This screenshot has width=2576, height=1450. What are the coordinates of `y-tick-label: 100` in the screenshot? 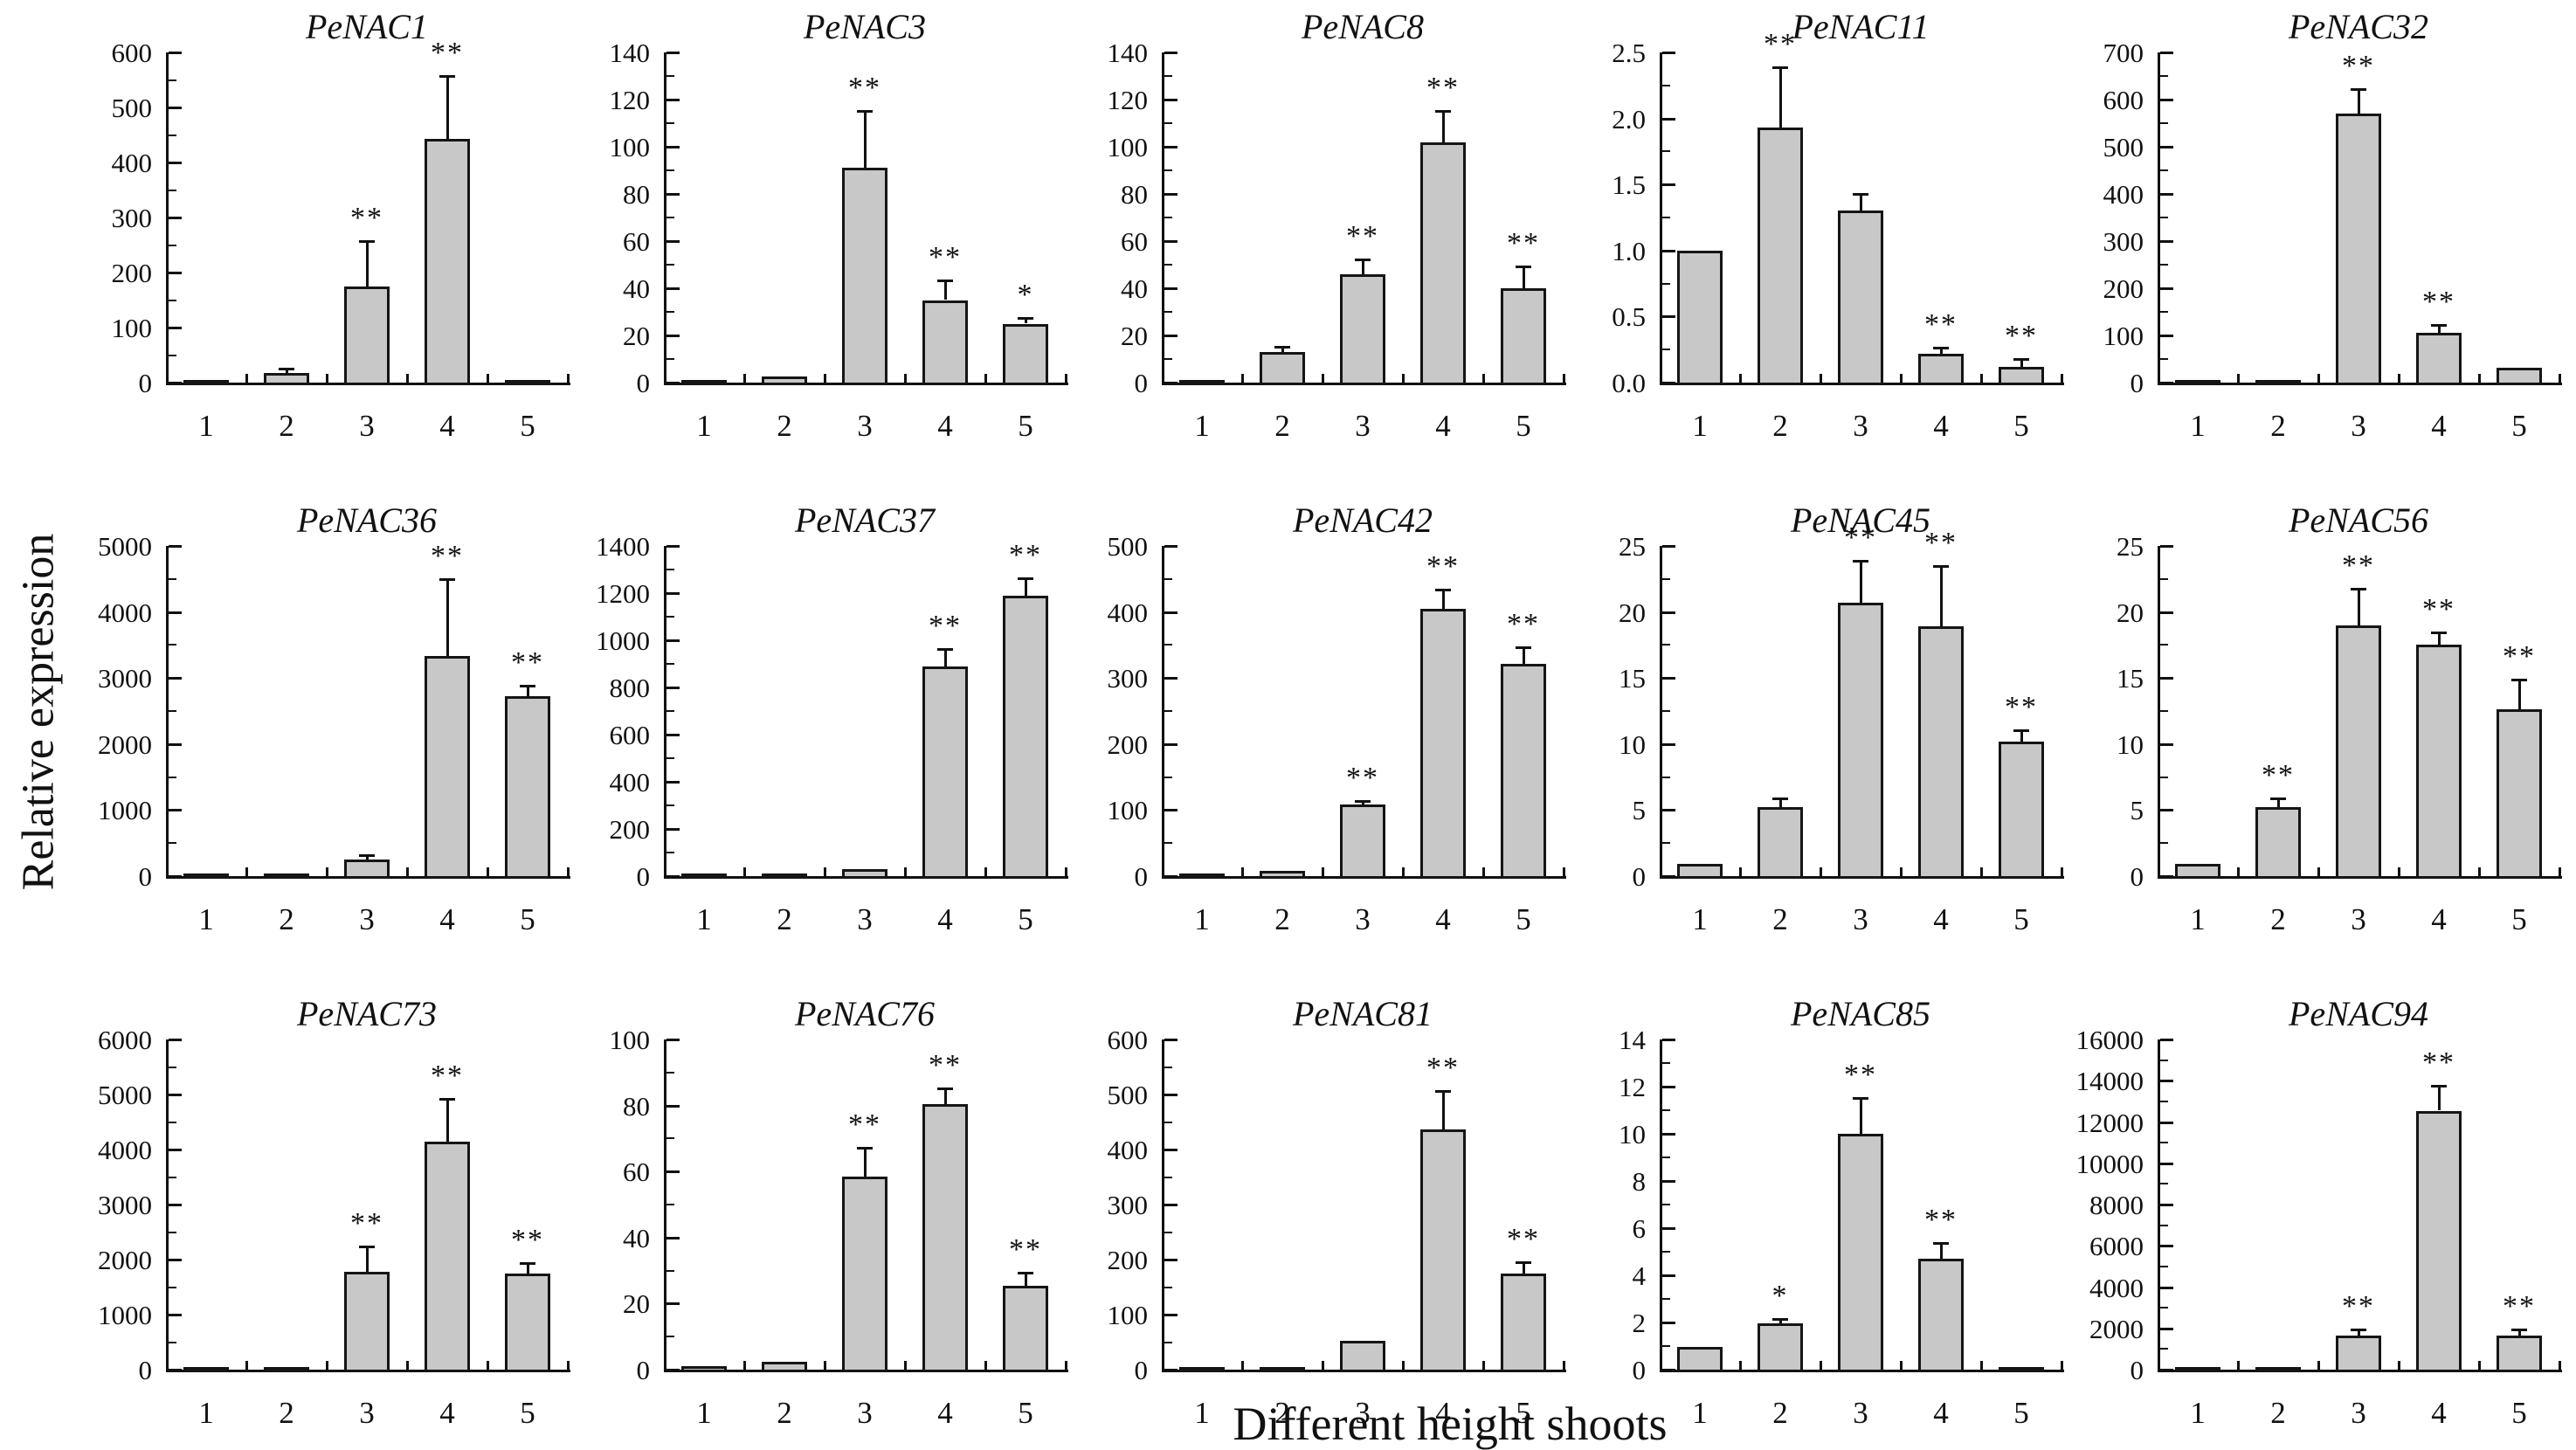 It's located at (132, 328).